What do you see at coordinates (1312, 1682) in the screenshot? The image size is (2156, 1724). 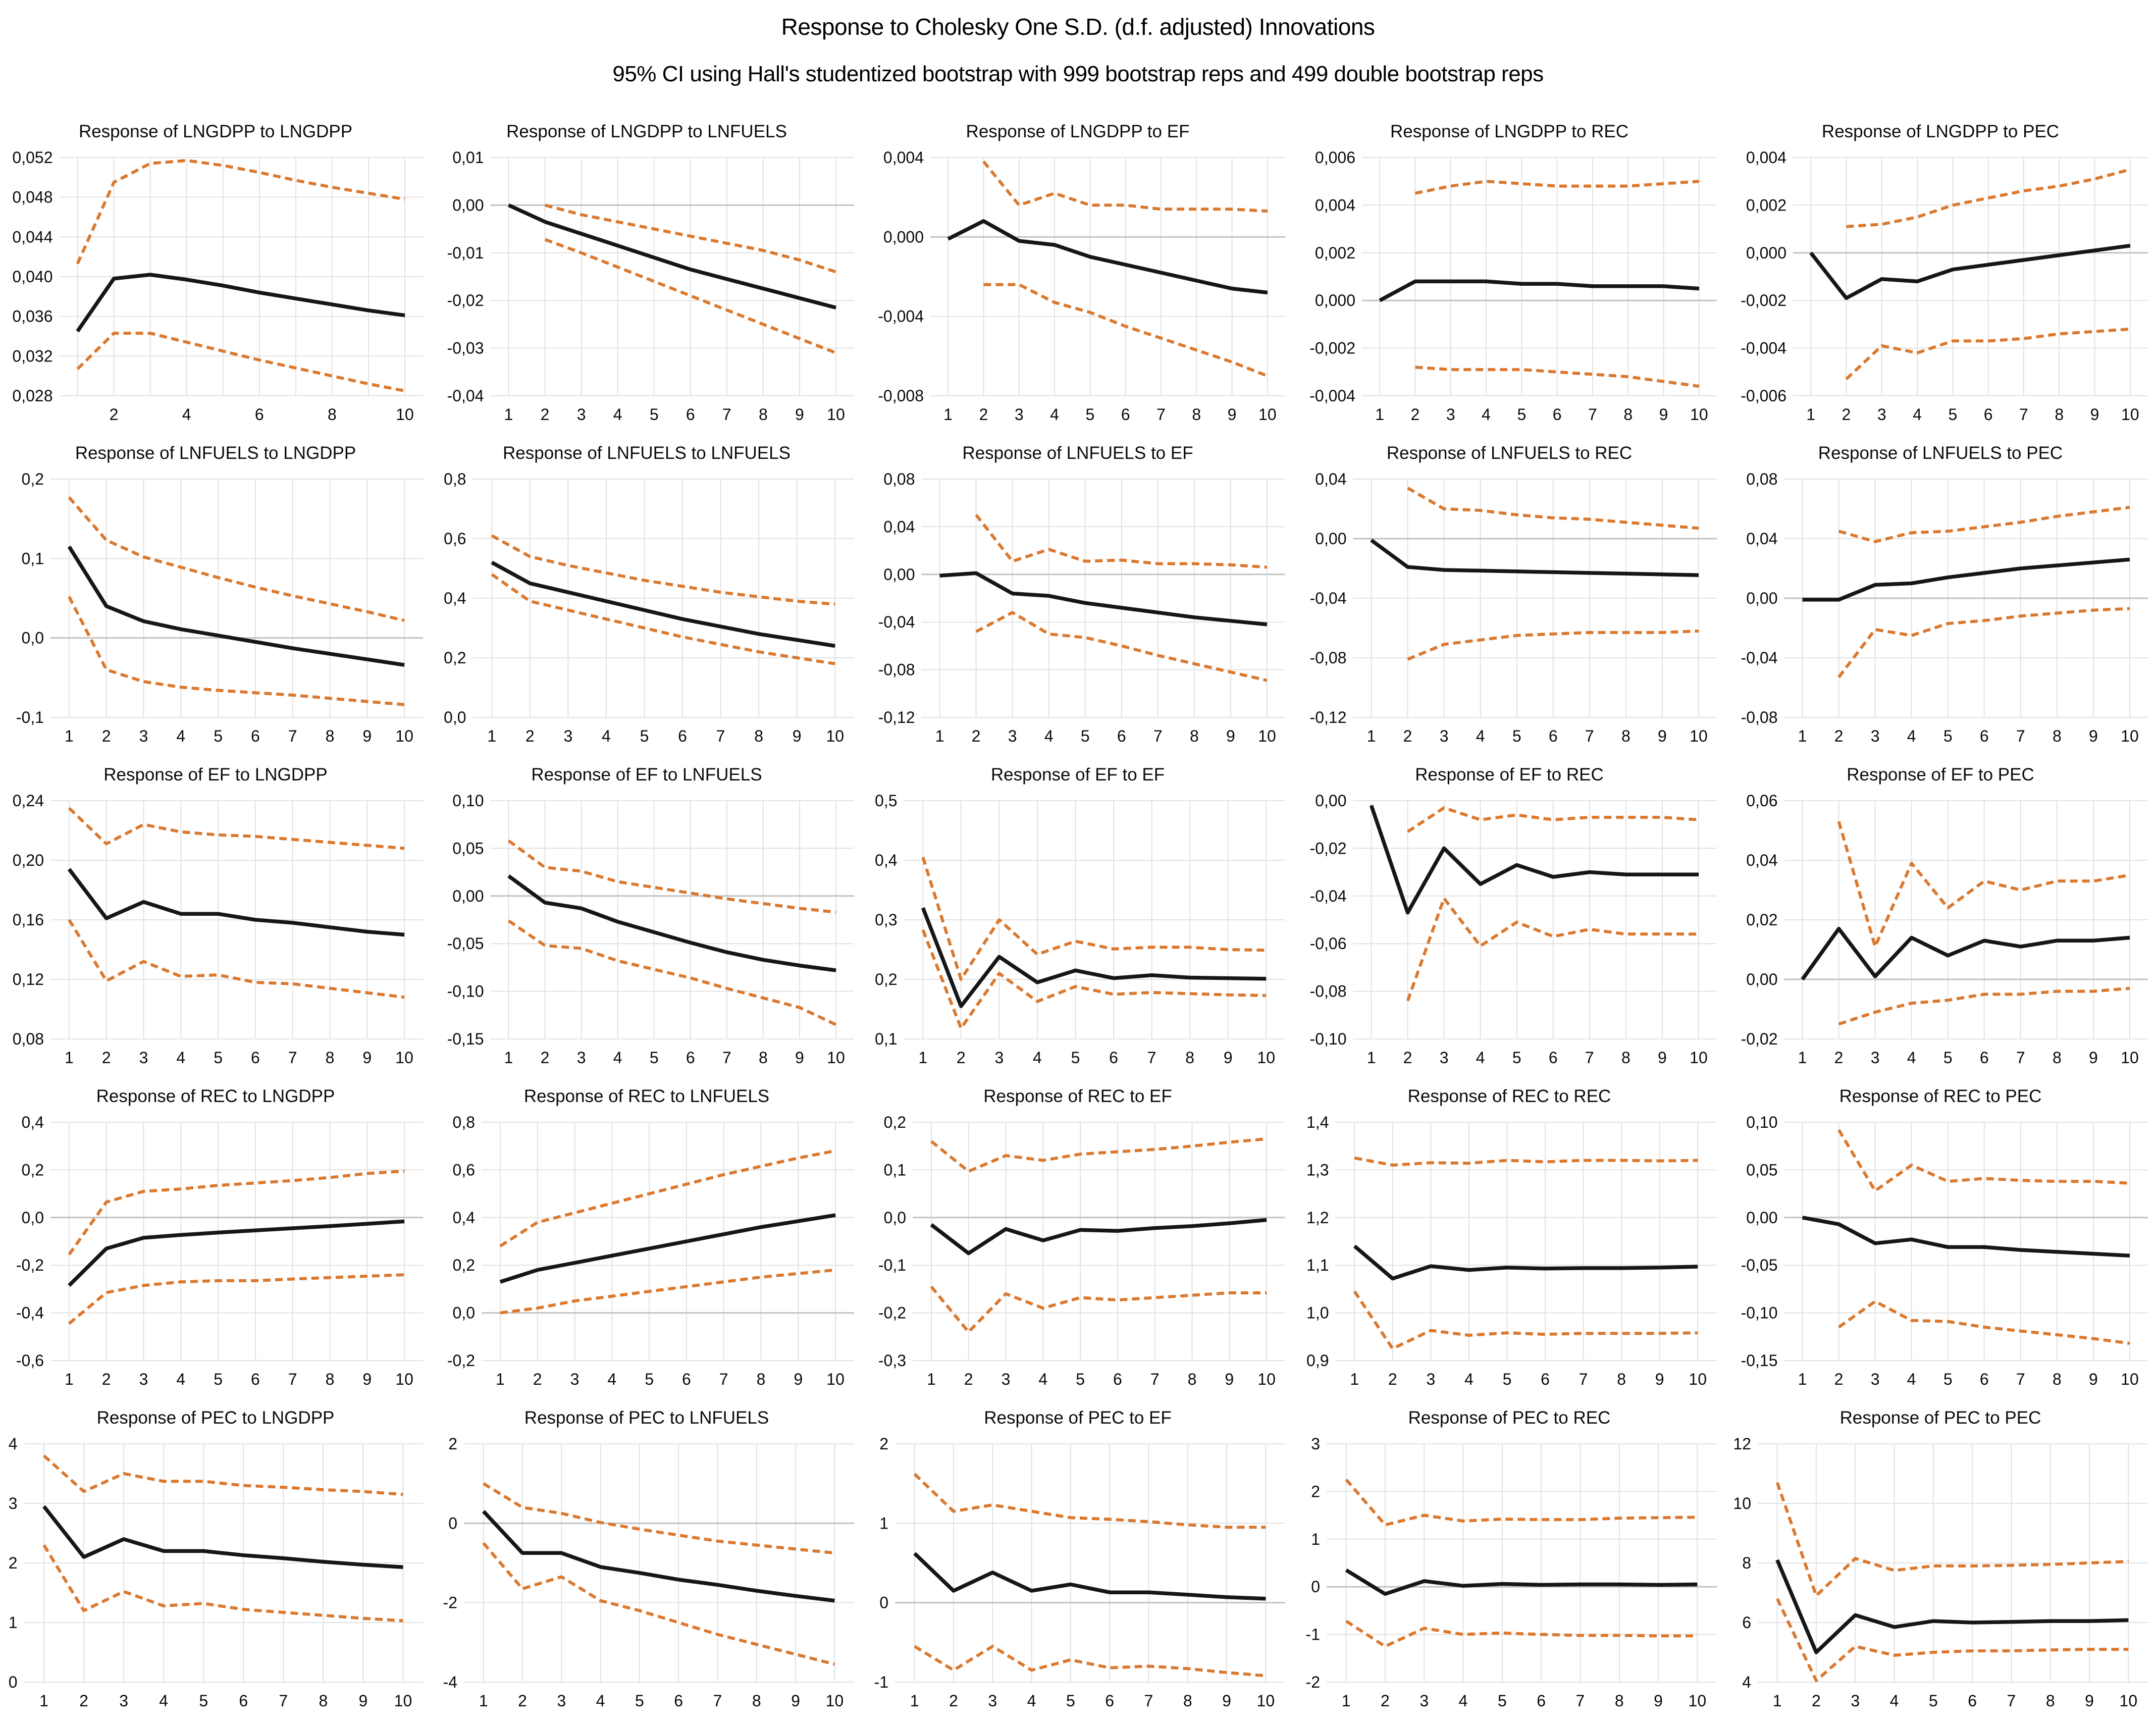 I see `y-tick-label: -2` at bounding box center [1312, 1682].